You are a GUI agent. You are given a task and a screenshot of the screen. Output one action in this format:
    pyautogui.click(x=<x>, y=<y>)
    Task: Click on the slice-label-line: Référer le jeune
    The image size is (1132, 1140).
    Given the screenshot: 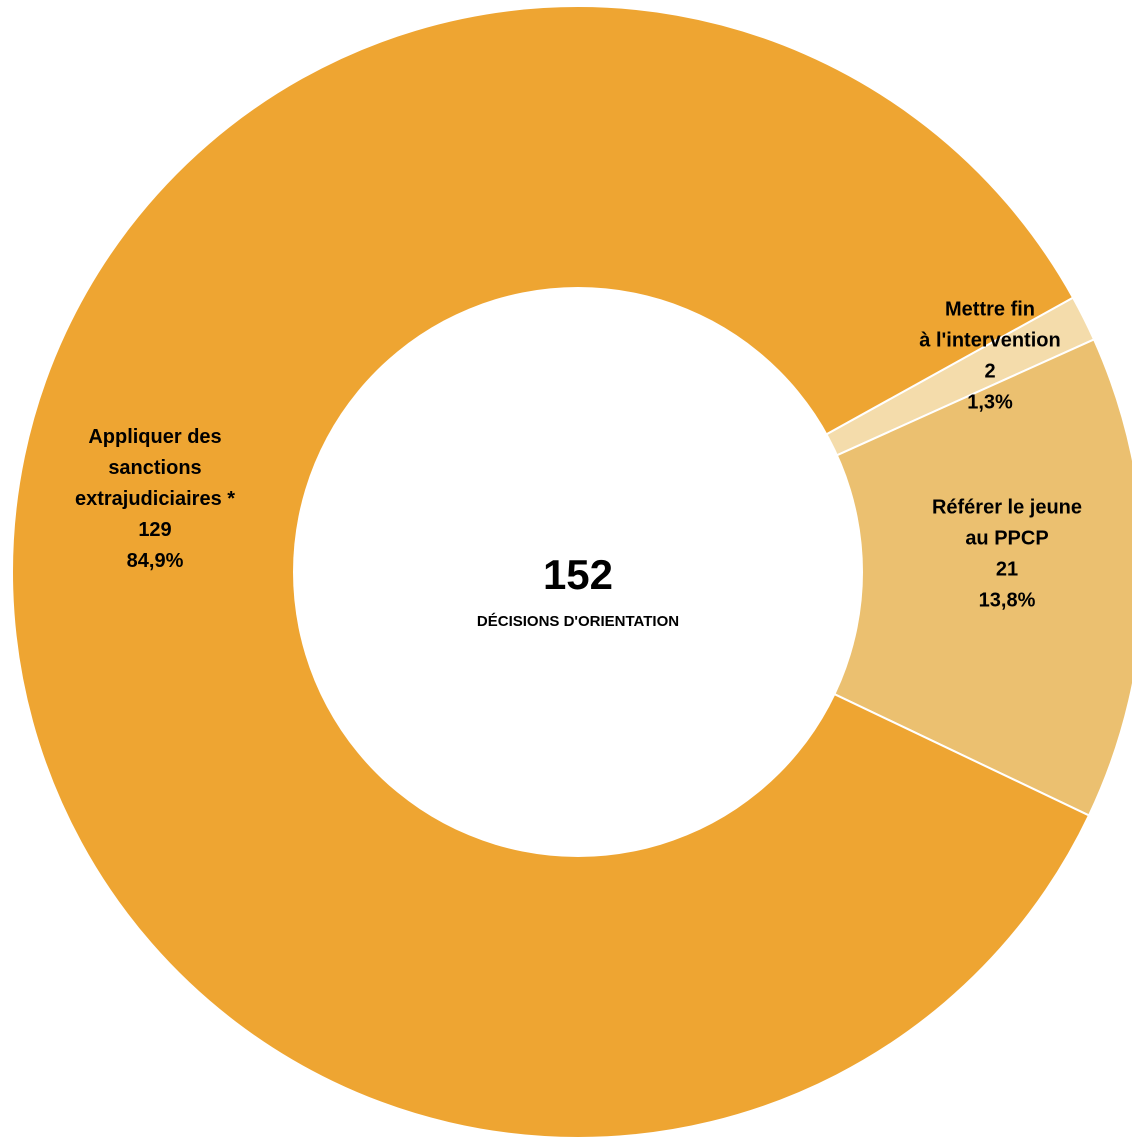 What is the action you would take?
    pyautogui.click(x=1007, y=508)
    